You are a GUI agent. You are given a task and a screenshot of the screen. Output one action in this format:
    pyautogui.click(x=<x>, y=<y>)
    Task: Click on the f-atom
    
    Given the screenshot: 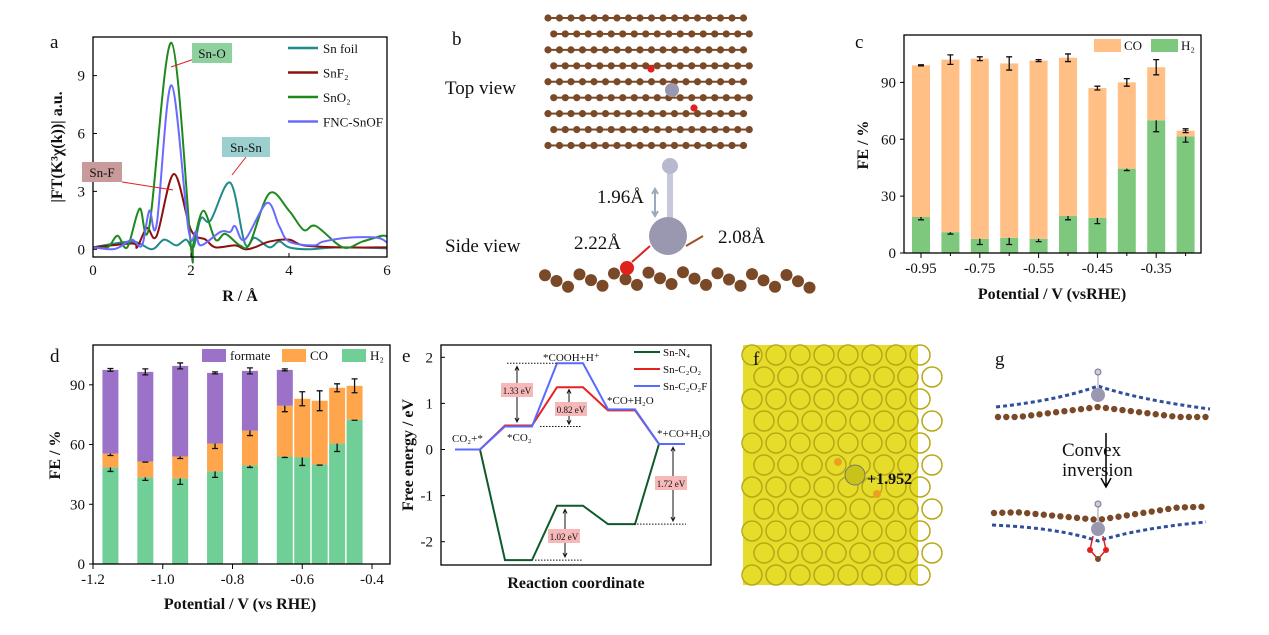 What is the action you would take?
    pyautogui.click(x=1098, y=504)
    